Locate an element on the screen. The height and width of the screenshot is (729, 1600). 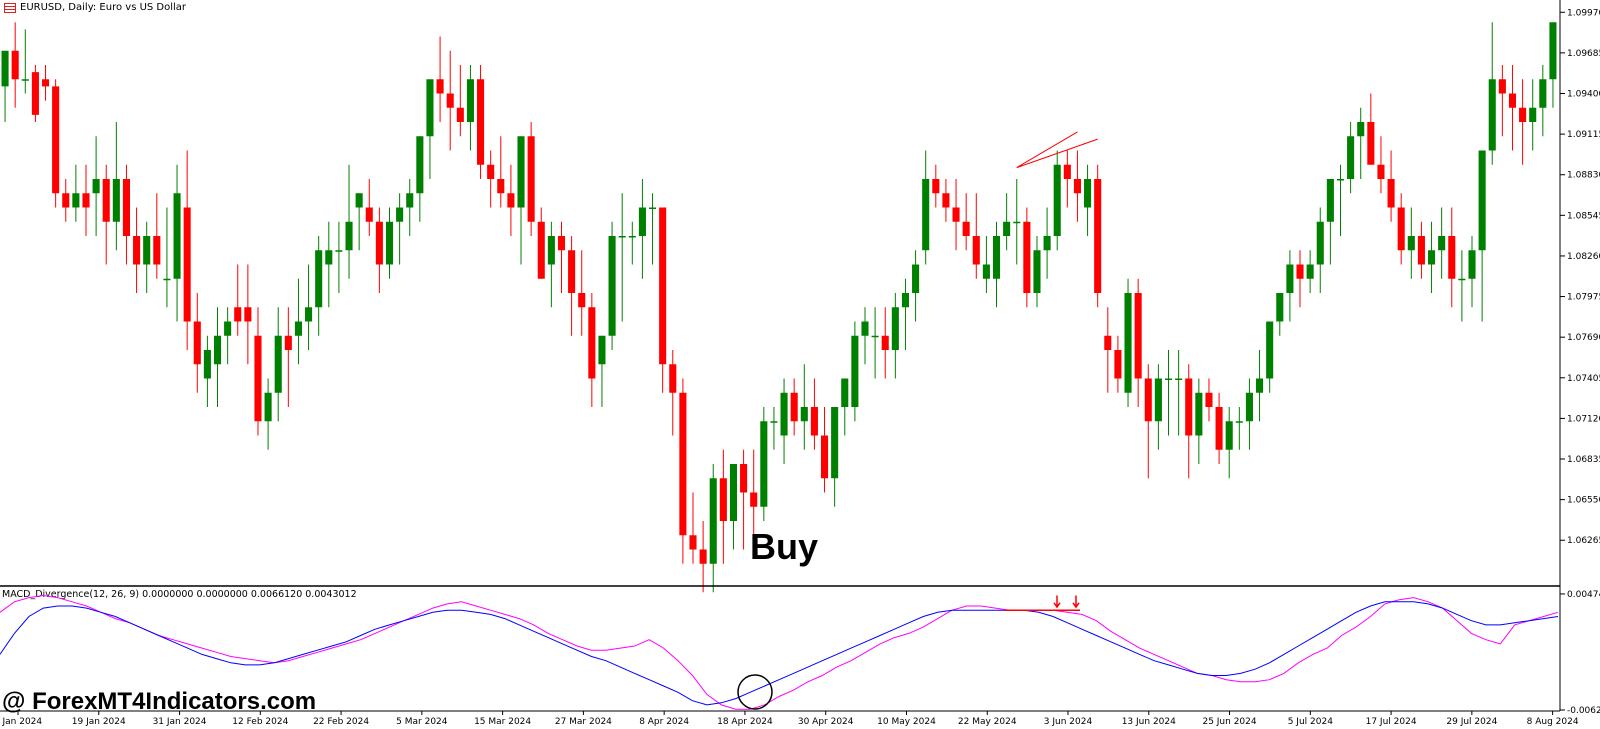
price-tick-label: 1.09685 is located at coordinates (1583, 54).